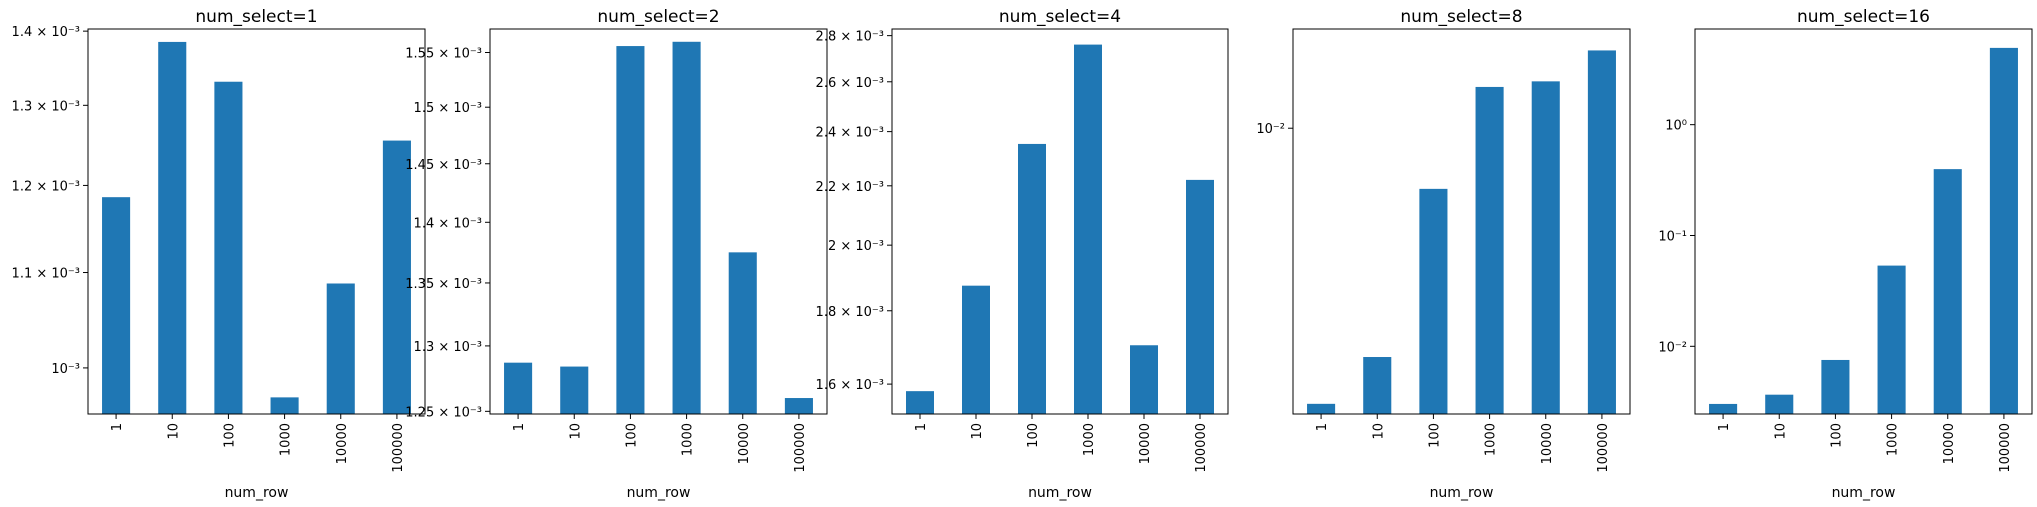  I want to click on y-tick-label: 10⁻³, so click(65, 369).